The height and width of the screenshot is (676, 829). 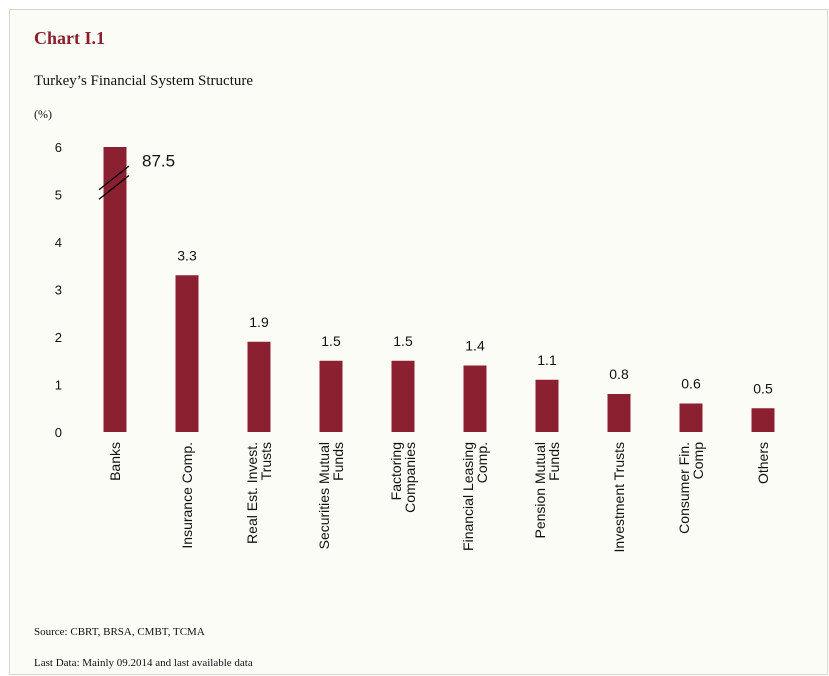 What do you see at coordinates (396, 471) in the screenshot?
I see `x-tick-label: Factoring` at bounding box center [396, 471].